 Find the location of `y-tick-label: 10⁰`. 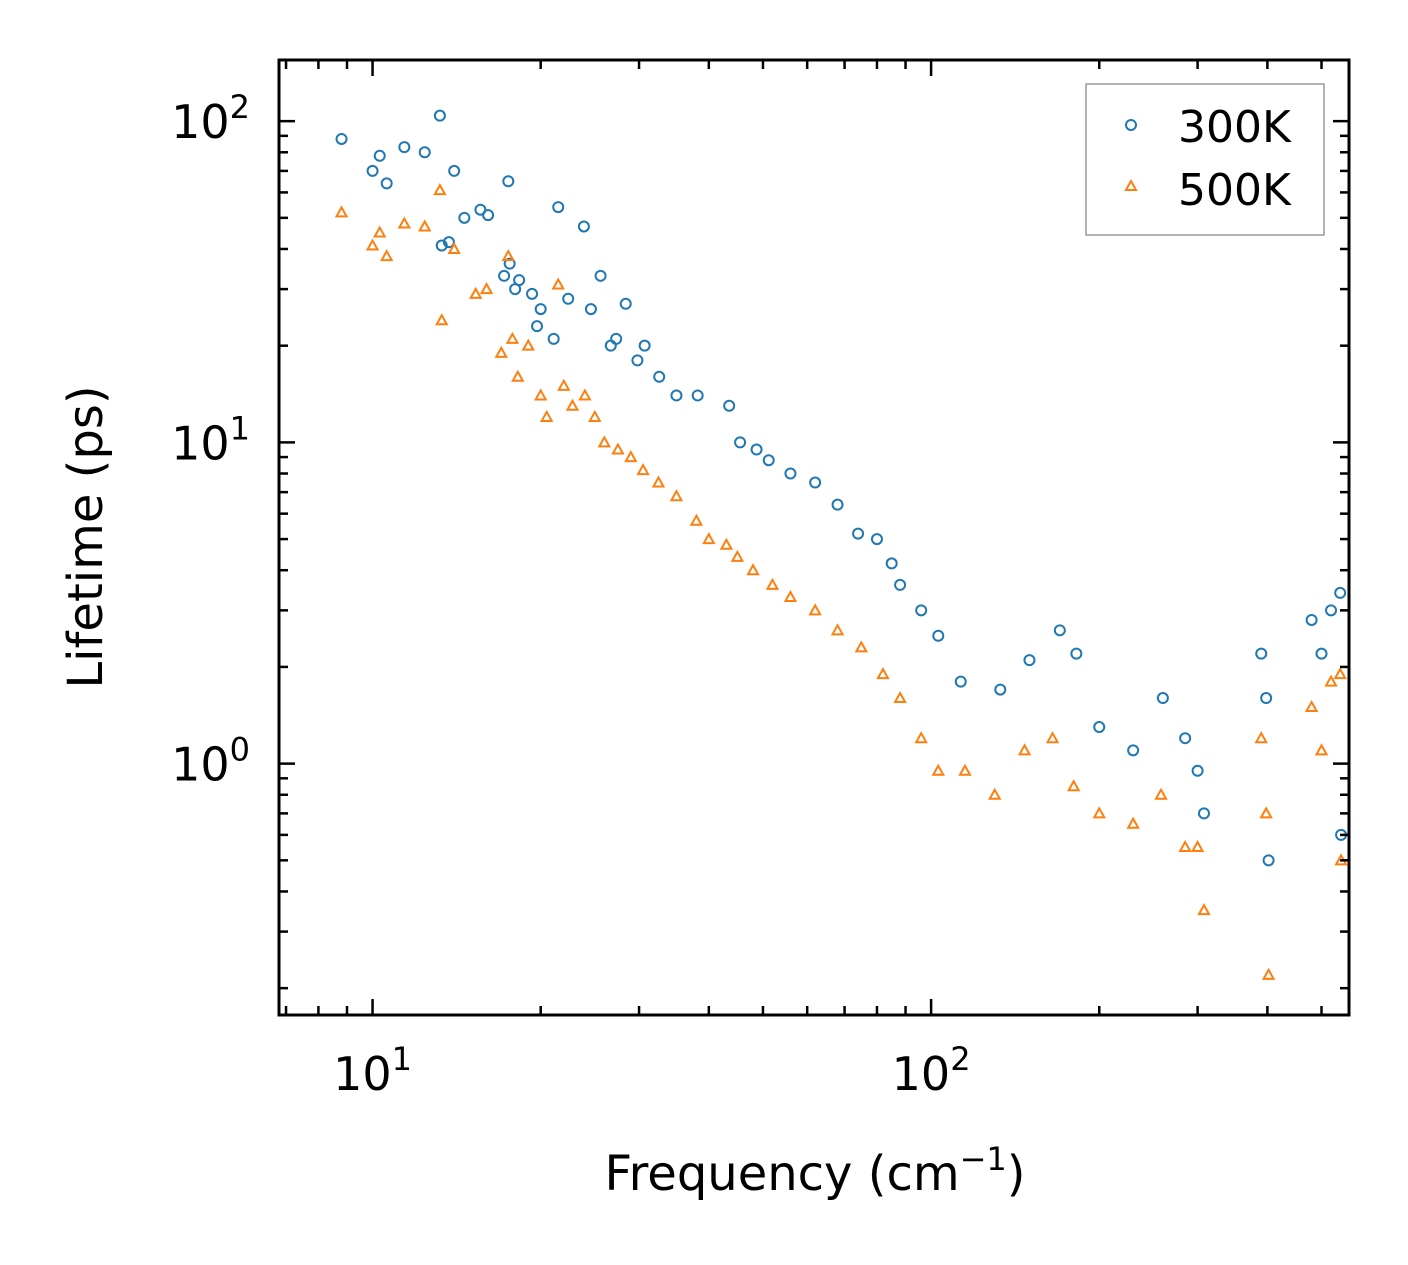

y-tick-label: 10⁰ is located at coordinates (210, 761).